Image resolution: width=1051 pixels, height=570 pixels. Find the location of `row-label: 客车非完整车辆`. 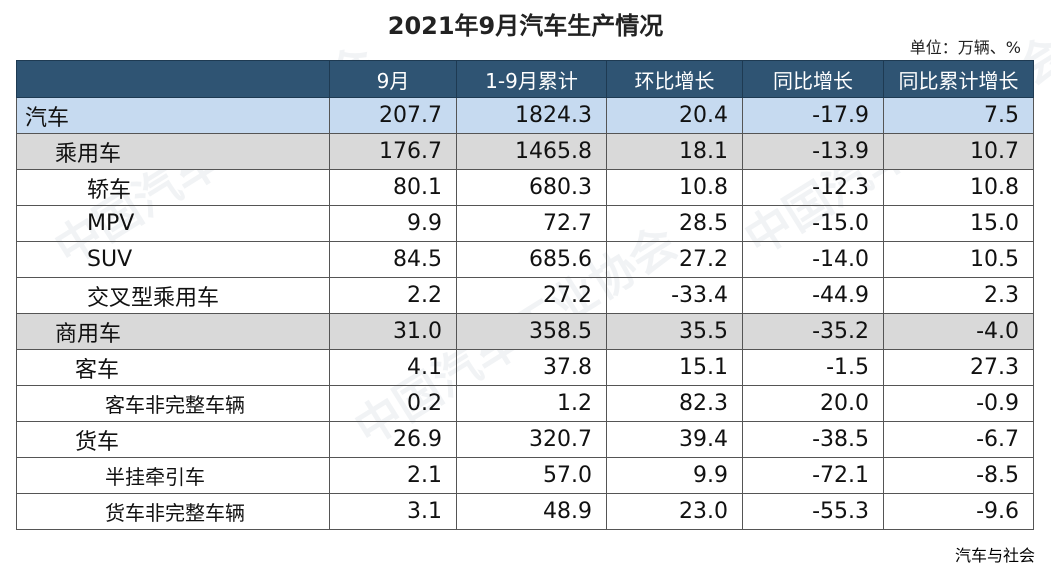

row-label: 客车非完整车辆 is located at coordinates (173, 403).